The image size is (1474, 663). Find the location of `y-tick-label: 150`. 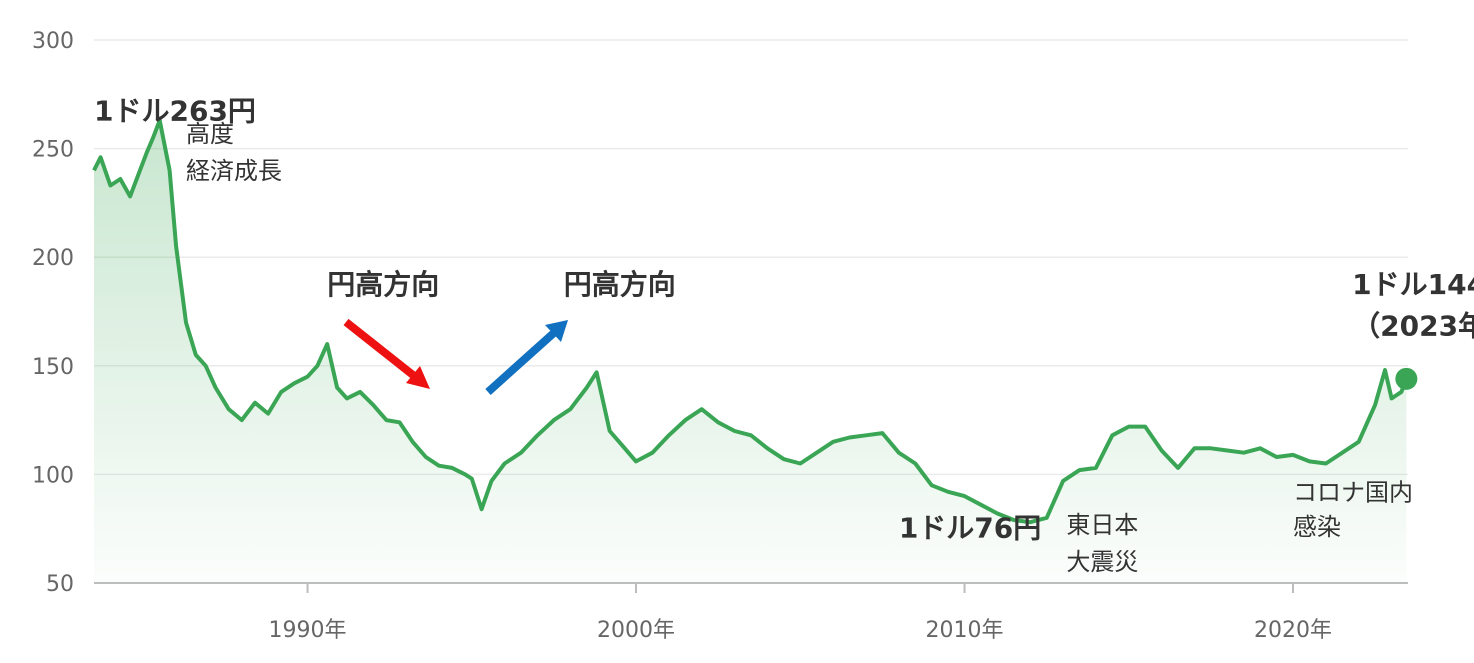

y-tick-label: 150 is located at coordinates (53, 367).